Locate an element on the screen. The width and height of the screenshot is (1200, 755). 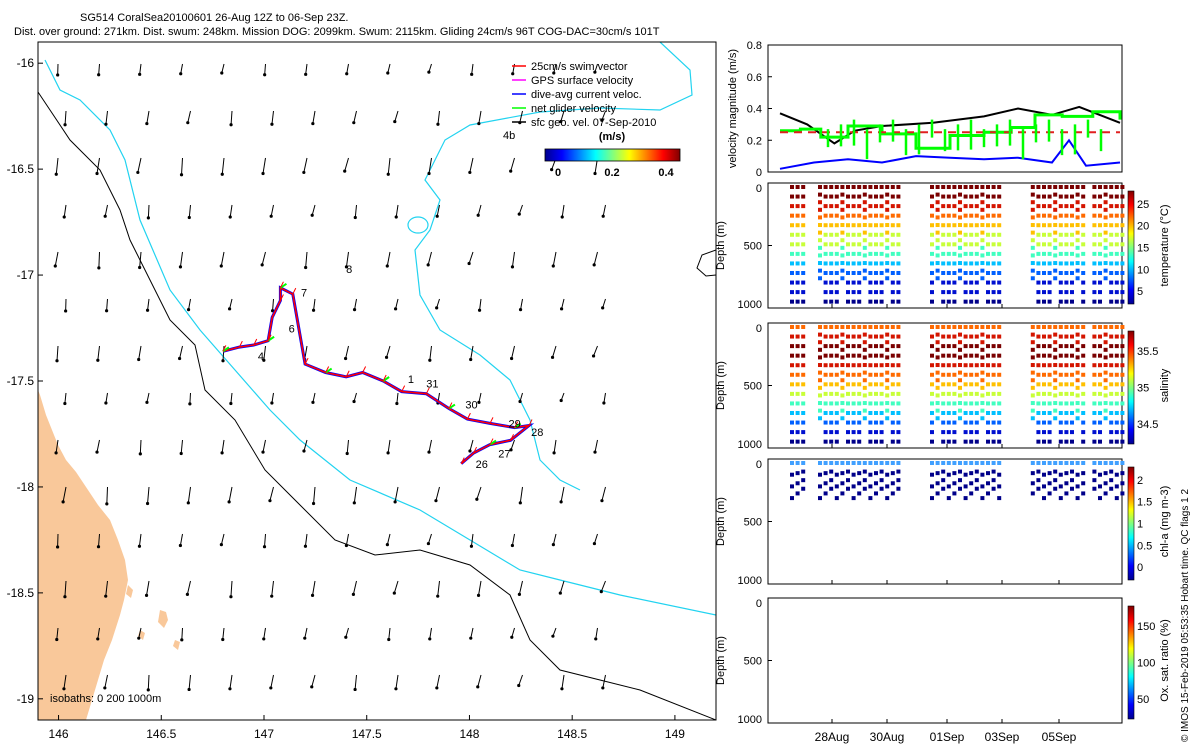
map-y-tick-label: -19 is located at coordinates (26, 699).